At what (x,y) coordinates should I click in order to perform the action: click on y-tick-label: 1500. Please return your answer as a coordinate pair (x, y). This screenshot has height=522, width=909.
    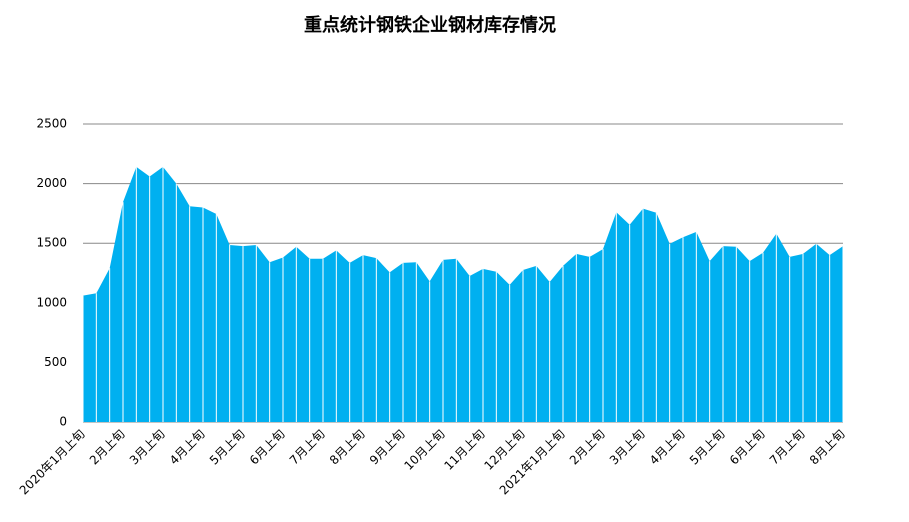
    Looking at the image, I should click on (51, 243).